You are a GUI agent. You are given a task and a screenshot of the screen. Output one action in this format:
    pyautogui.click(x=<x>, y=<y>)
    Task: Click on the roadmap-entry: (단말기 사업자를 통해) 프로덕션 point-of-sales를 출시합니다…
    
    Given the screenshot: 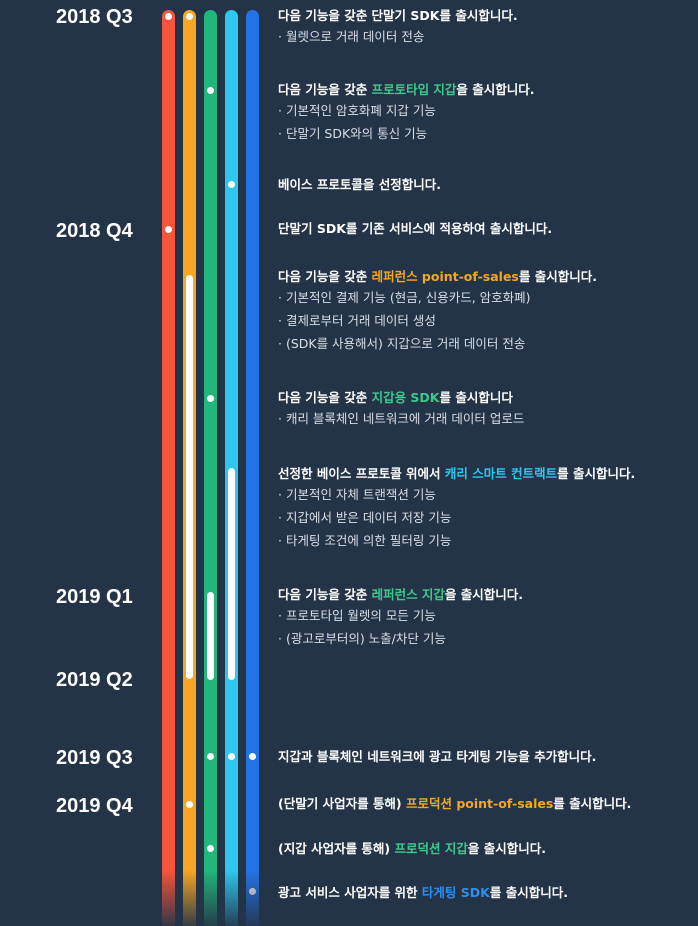 What is the action you would take?
    pyautogui.click(x=485, y=804)
    